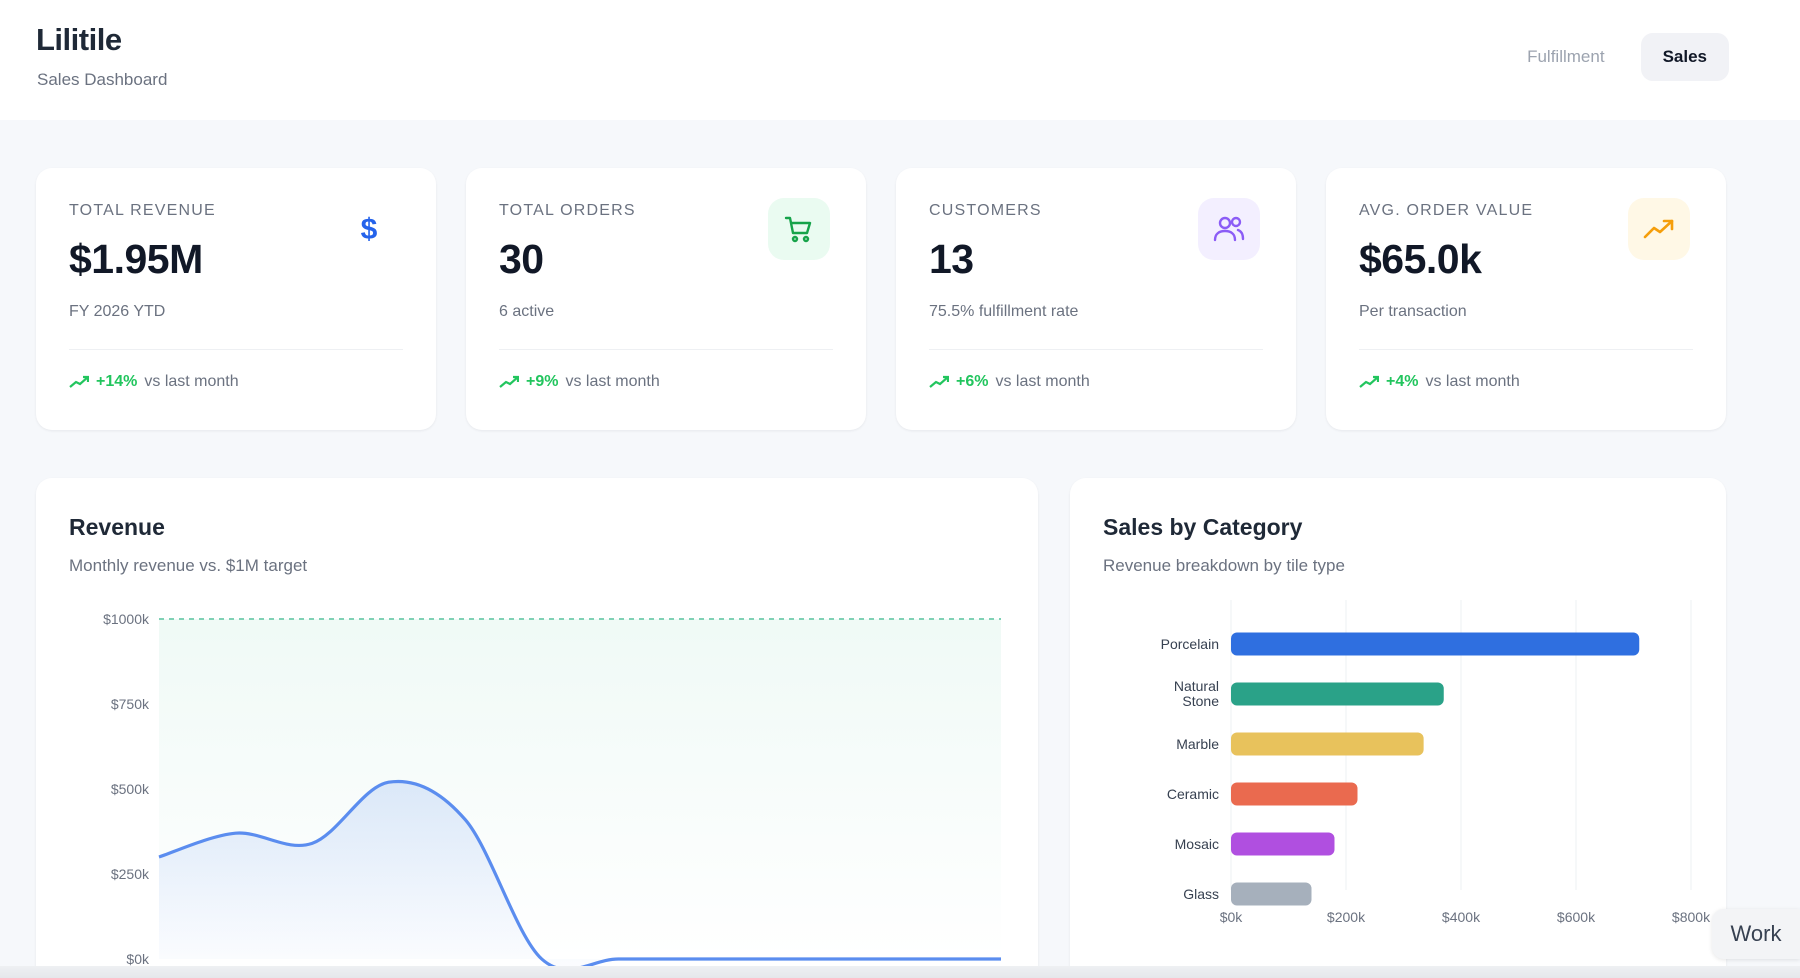  I want to click on kpi-delta: +14%, so click(117, 381).